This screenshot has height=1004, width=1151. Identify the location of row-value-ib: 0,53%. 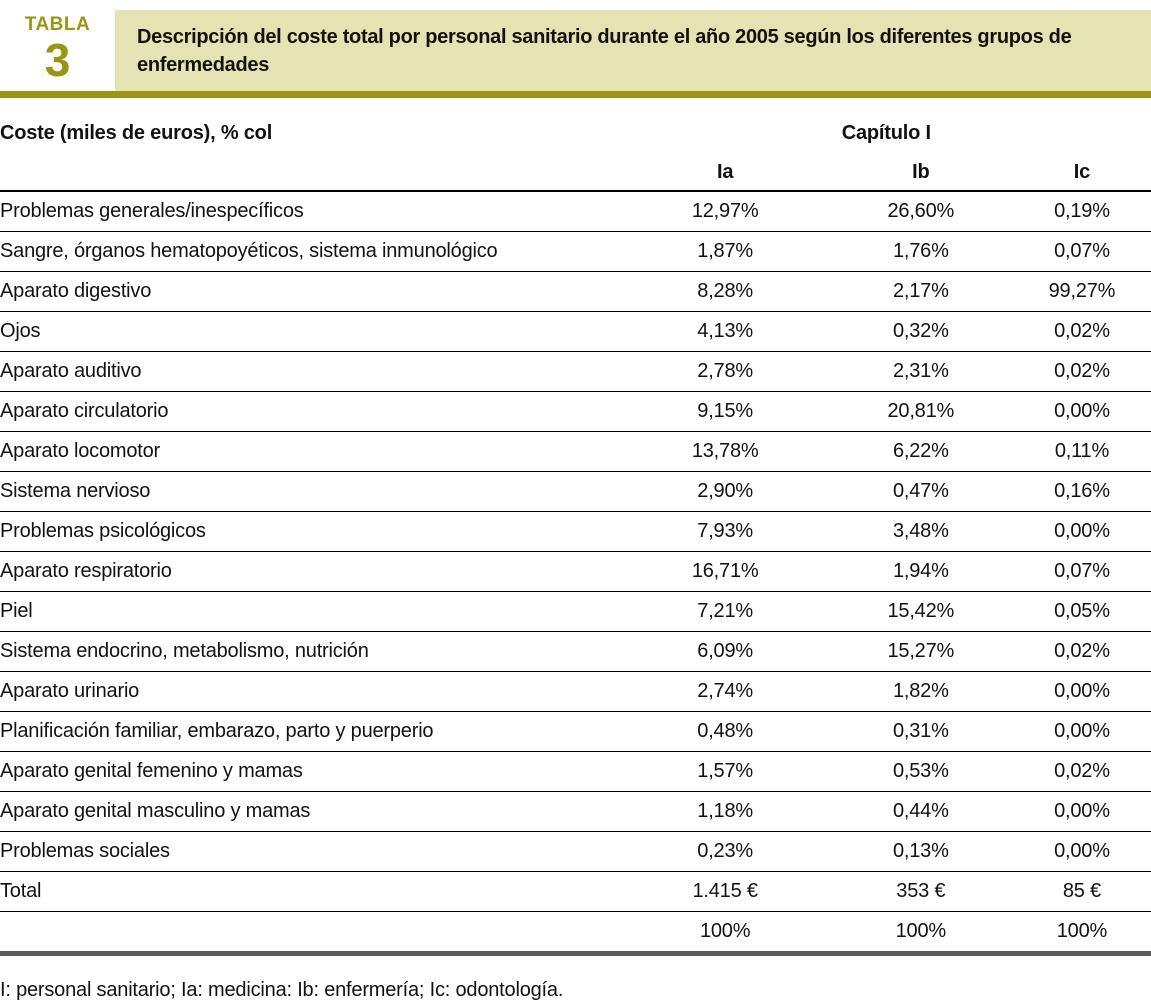
(920, 771).